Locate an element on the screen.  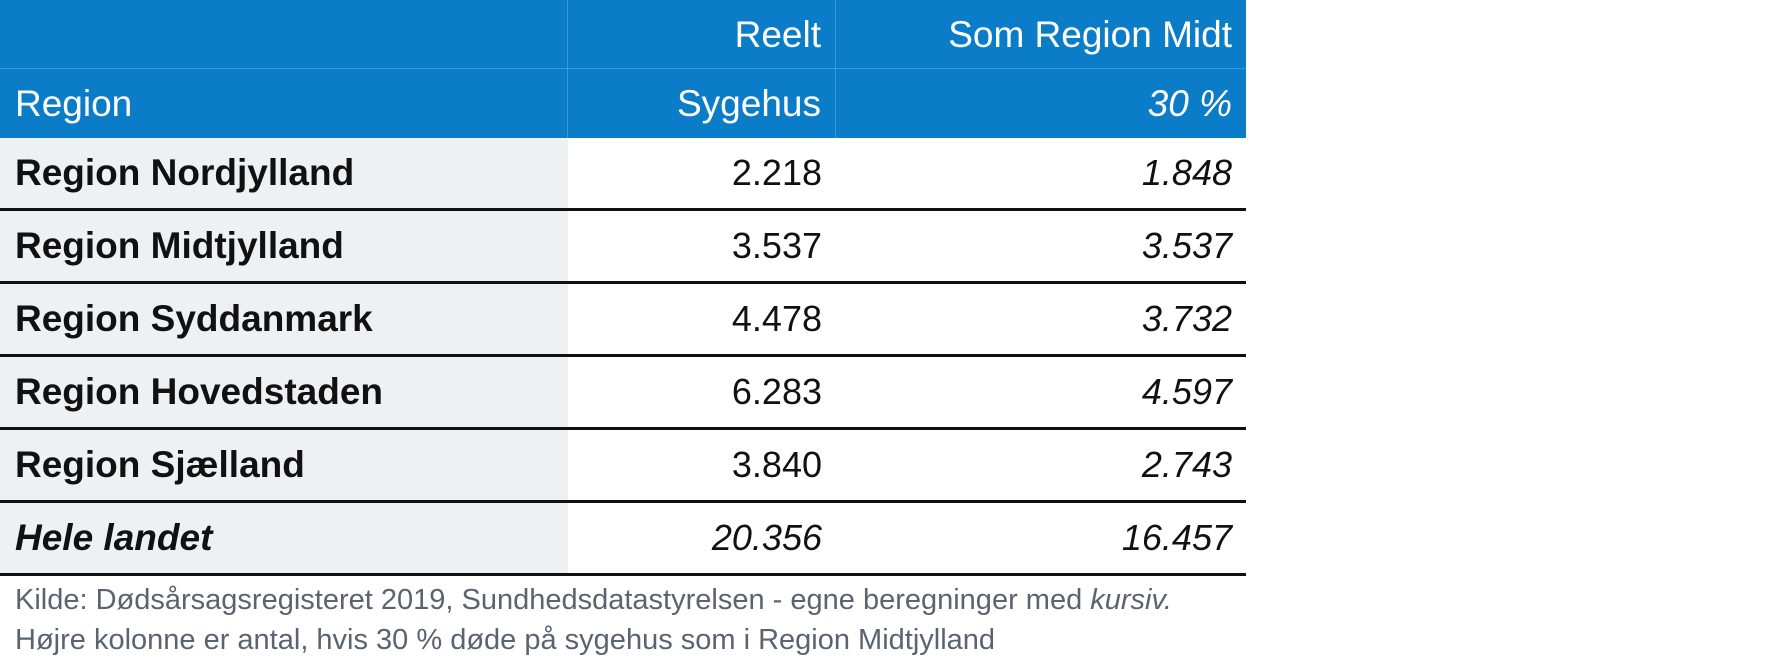
table-total-row: Hele landet 20.356 16.457 is located at coordinates (623, 539).